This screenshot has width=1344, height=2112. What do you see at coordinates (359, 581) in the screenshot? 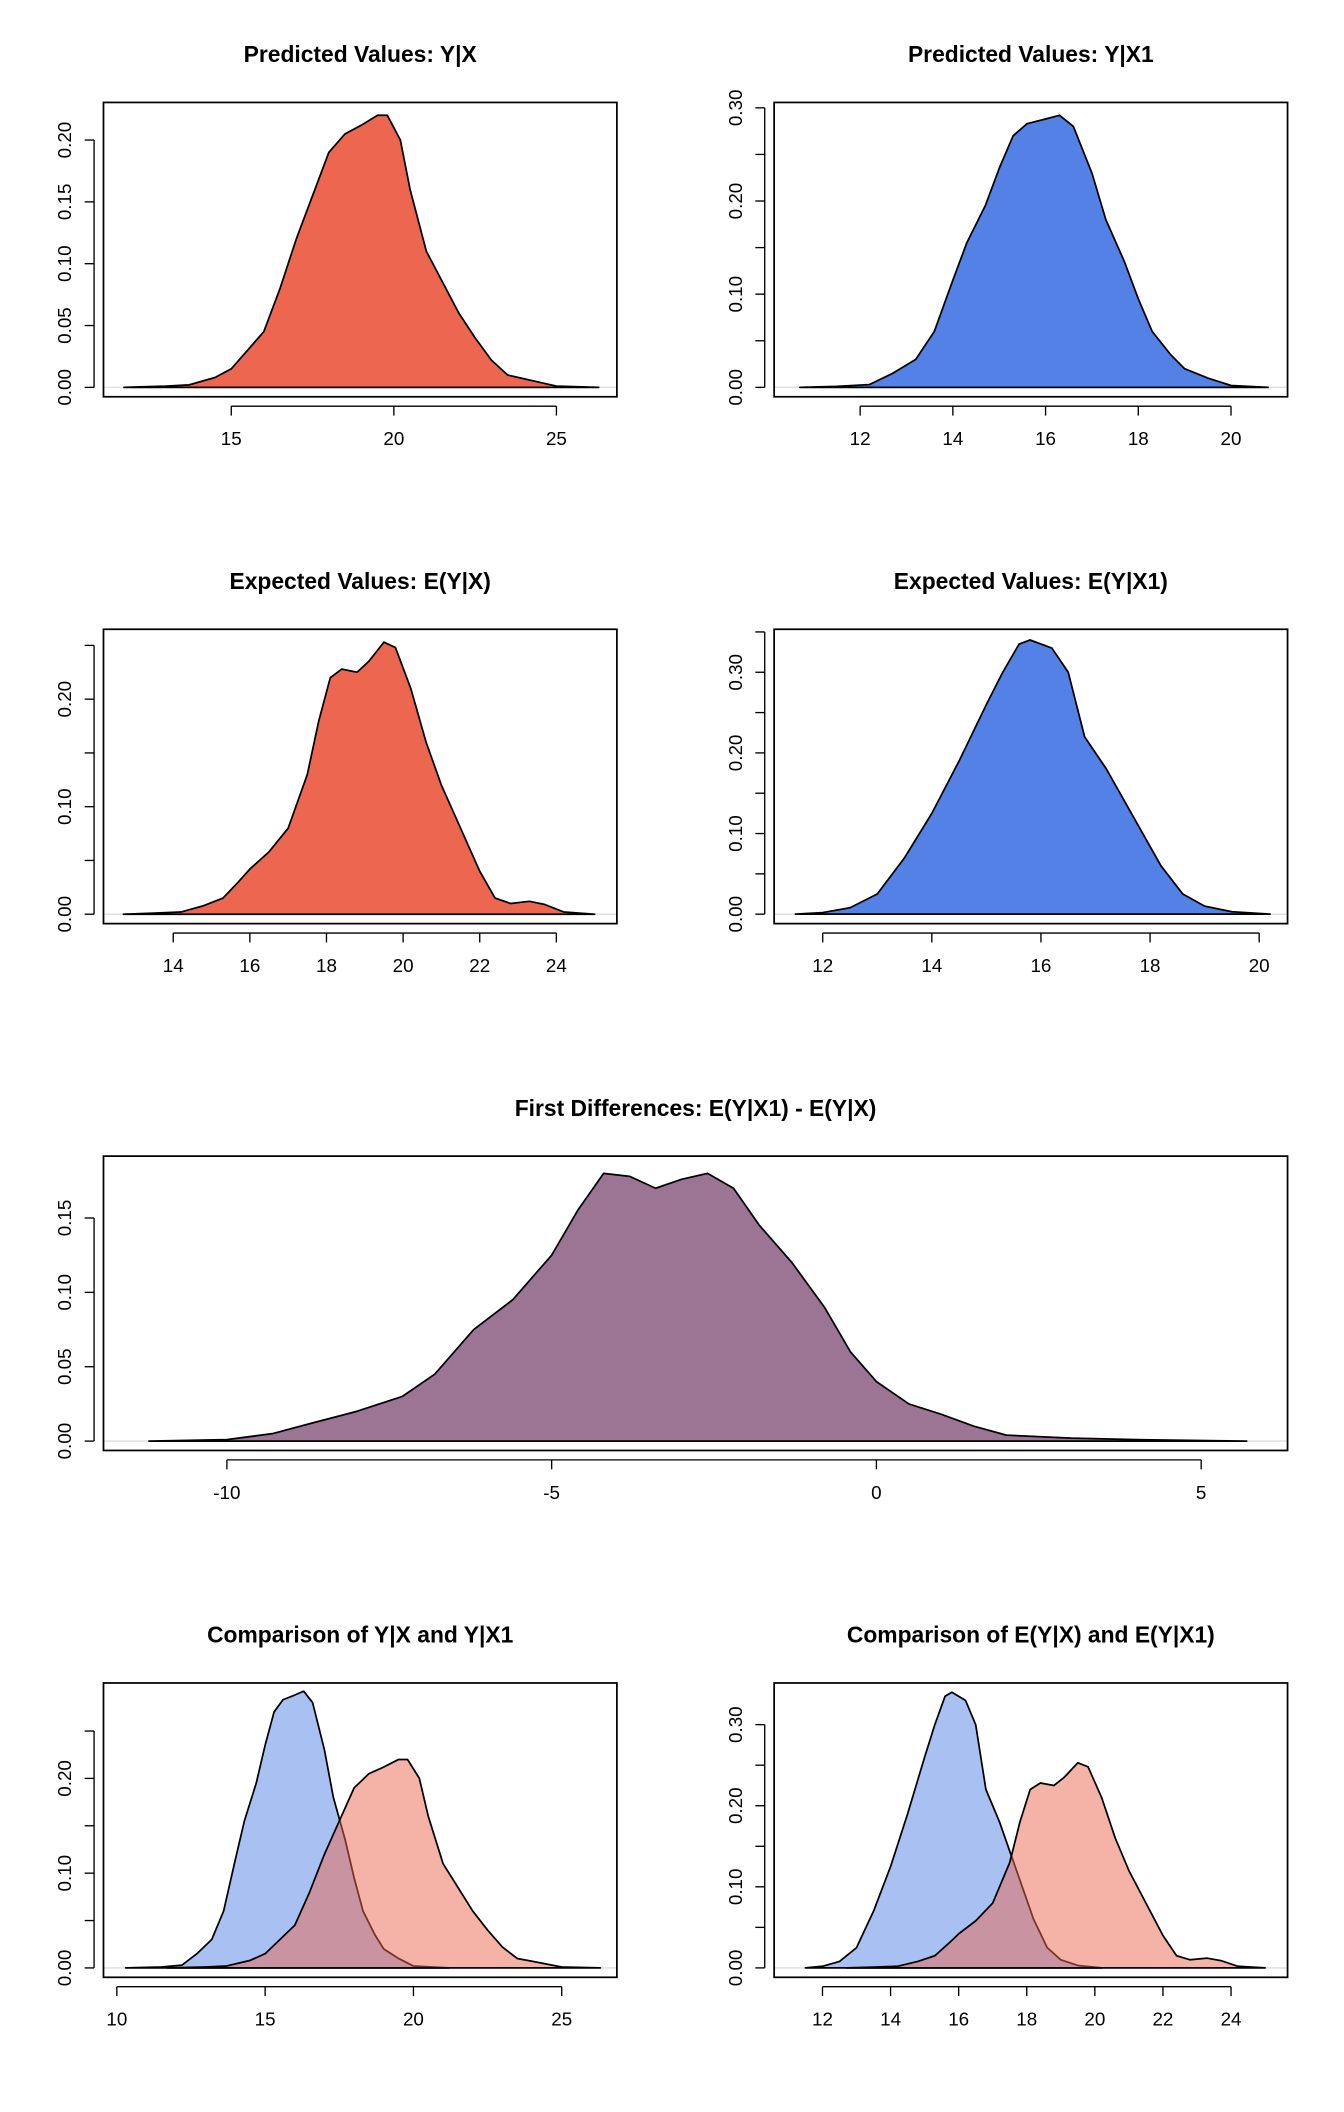
I see `chart-title: Expected Values: E(Y|X)` at bounding box center [359, 581].